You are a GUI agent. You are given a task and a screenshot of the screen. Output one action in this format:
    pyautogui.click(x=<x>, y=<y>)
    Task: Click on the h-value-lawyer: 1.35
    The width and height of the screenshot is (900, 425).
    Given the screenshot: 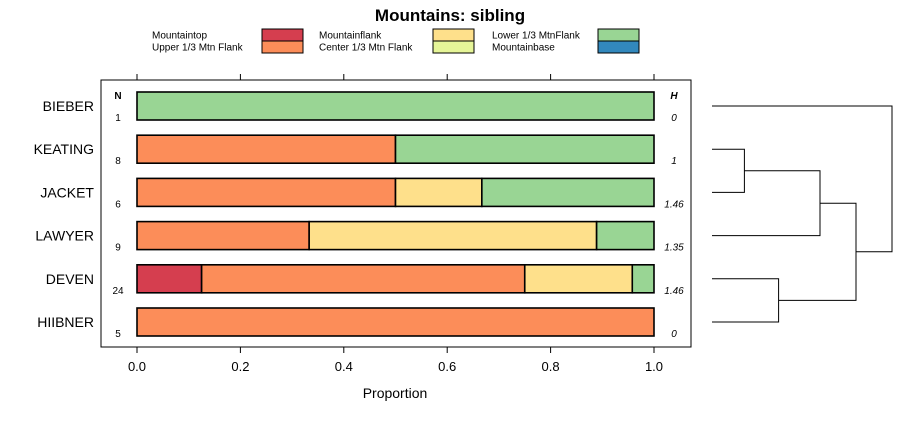 What is the action you would take?
    pyautogui.click(x=674, y=248)
    